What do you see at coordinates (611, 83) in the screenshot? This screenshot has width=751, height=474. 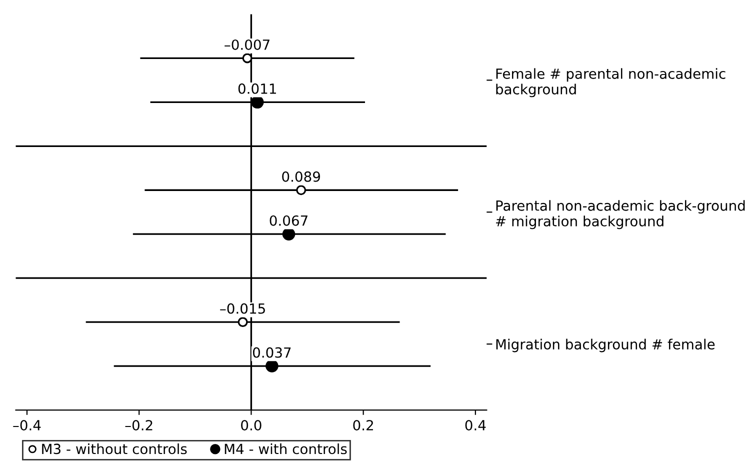 I see `y-tick-label: Female # parental non-academic background` at bounding box center [611, 83].